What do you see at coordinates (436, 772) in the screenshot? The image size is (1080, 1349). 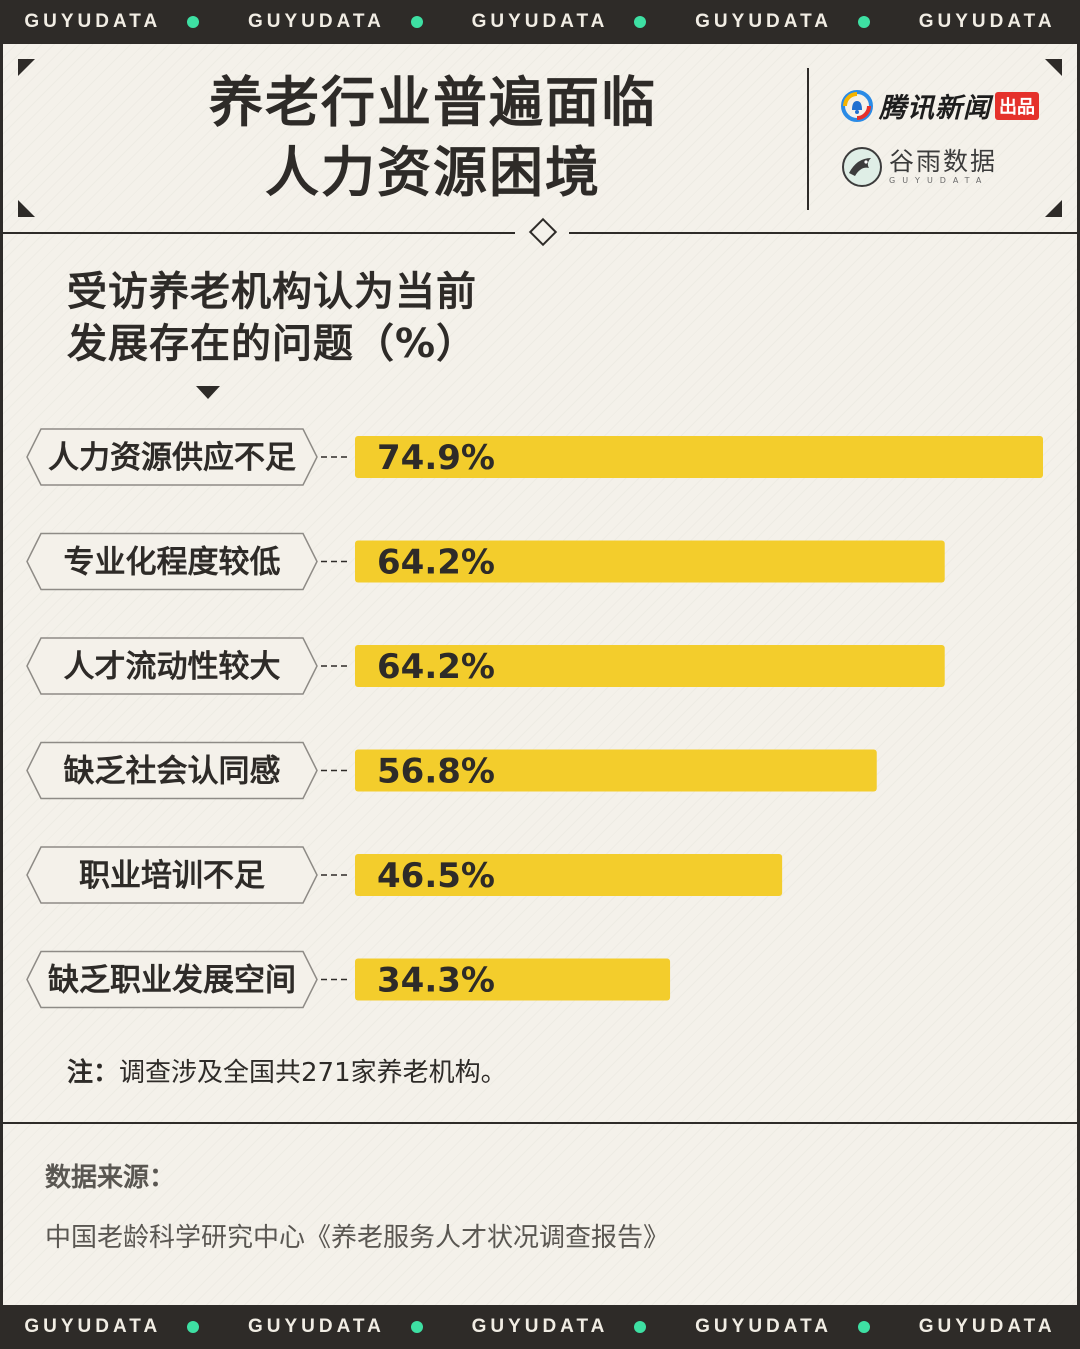 I see `value-label: 56.8%` at bounding box center [436, 772].